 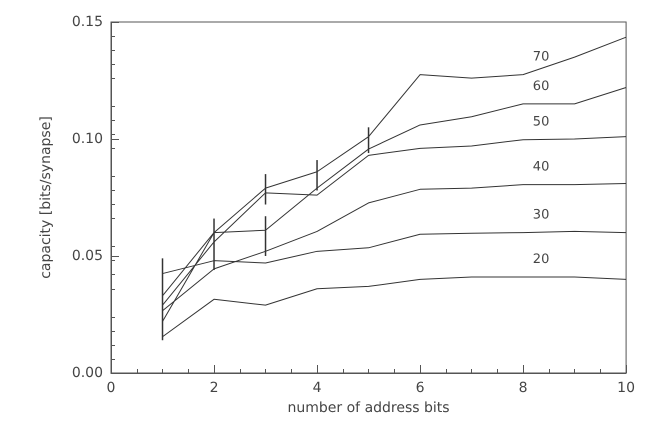 I want to click on x-tick-label: 8, so click(x=523, y=388).